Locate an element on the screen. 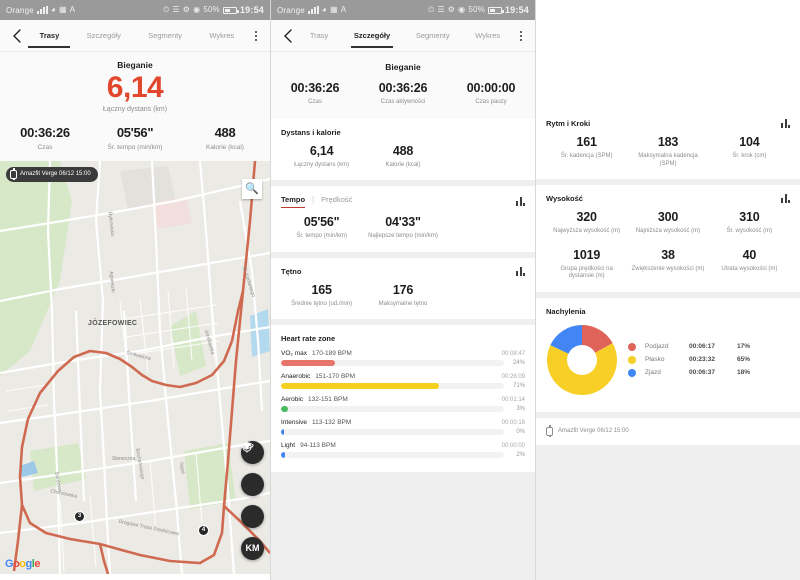 The image size is (800, 580). bar-chart-icon-heart is located at coordinates (520, 271).